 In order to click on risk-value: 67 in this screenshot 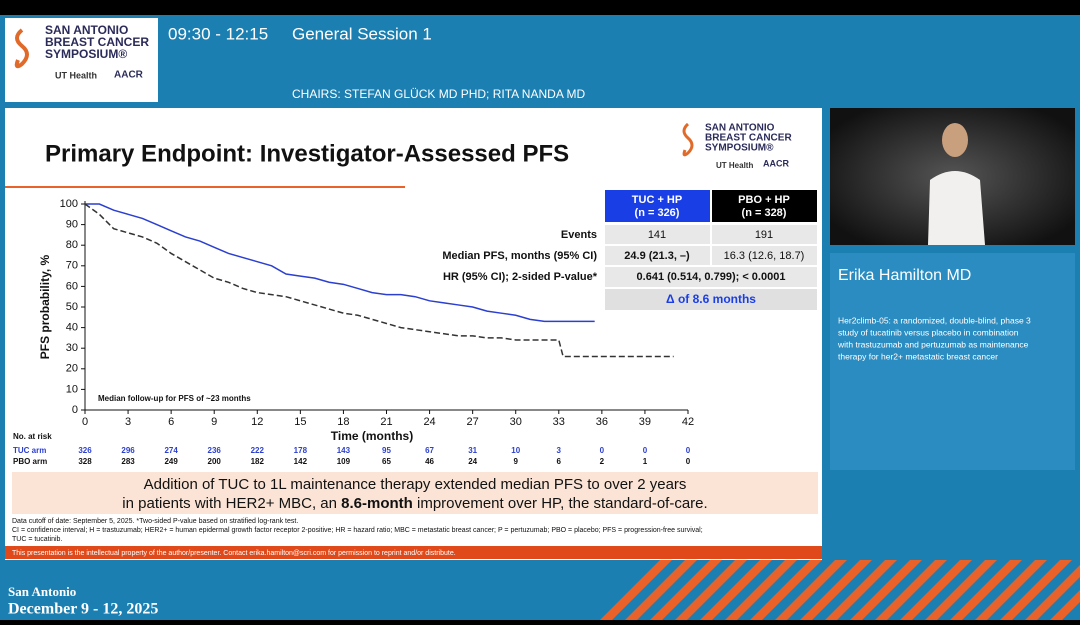, I will do `click(429, 450)`.